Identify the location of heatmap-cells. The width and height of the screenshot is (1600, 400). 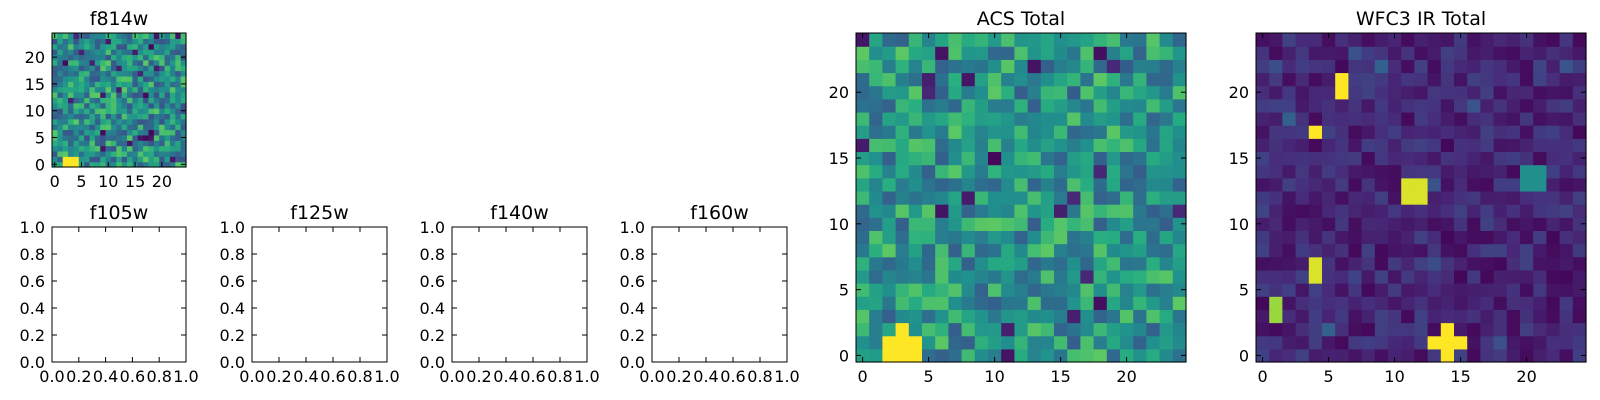
(119, 100).